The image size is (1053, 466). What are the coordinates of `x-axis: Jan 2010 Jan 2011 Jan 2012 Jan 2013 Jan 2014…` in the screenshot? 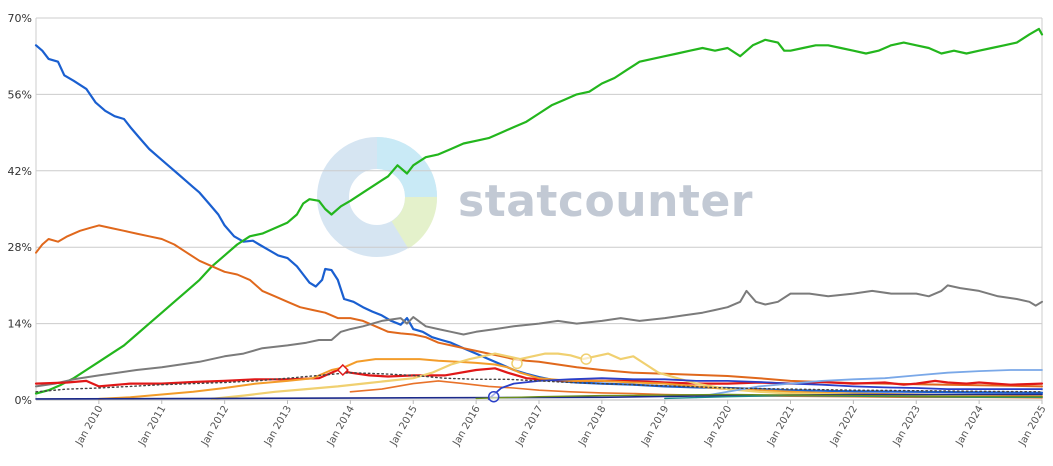 It's located at (561, 424).